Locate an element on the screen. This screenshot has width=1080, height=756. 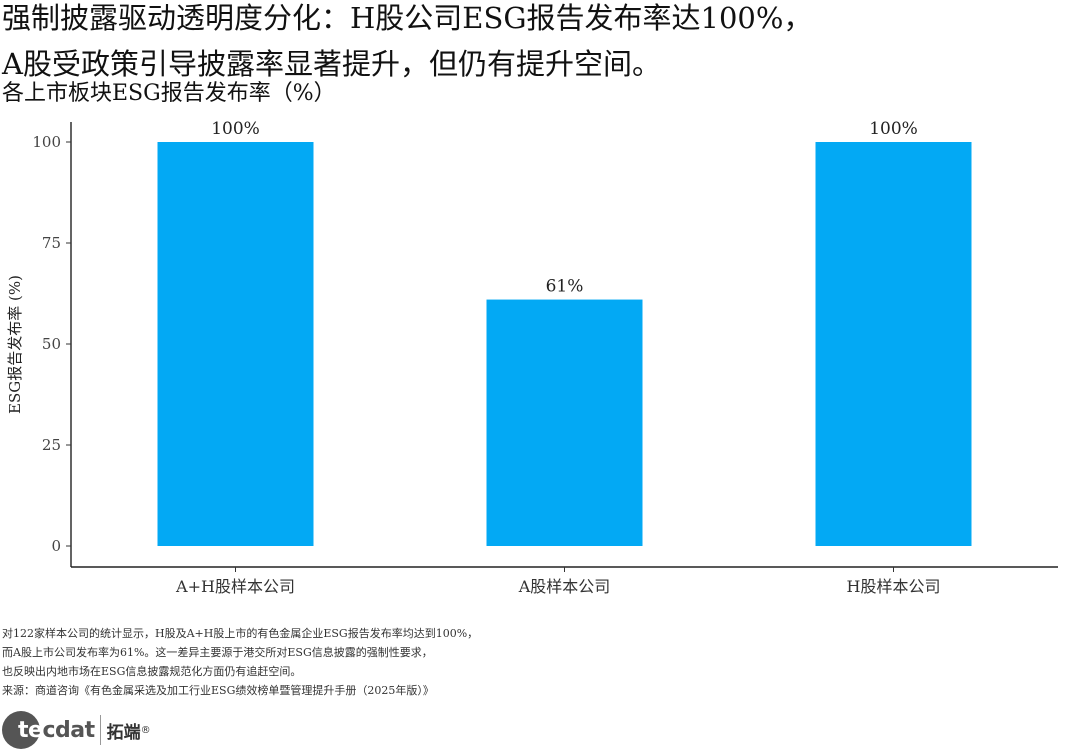
footnote-line: 也反映出内地市场在ESG信息披露规范化方面仍有追赶空间。 is located at coordinates (152, 671).